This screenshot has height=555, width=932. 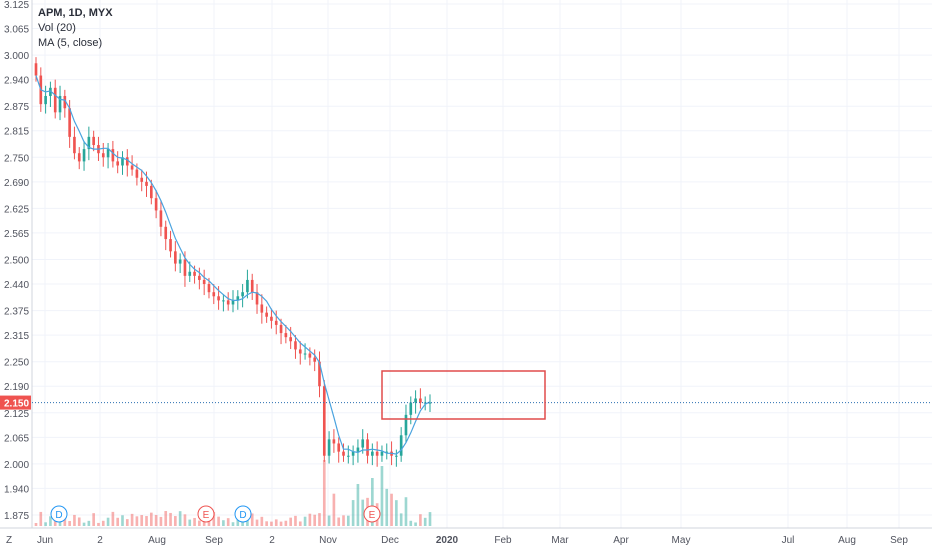 I want to click on current-price-label: 2.150, so click(x=16, y=404).